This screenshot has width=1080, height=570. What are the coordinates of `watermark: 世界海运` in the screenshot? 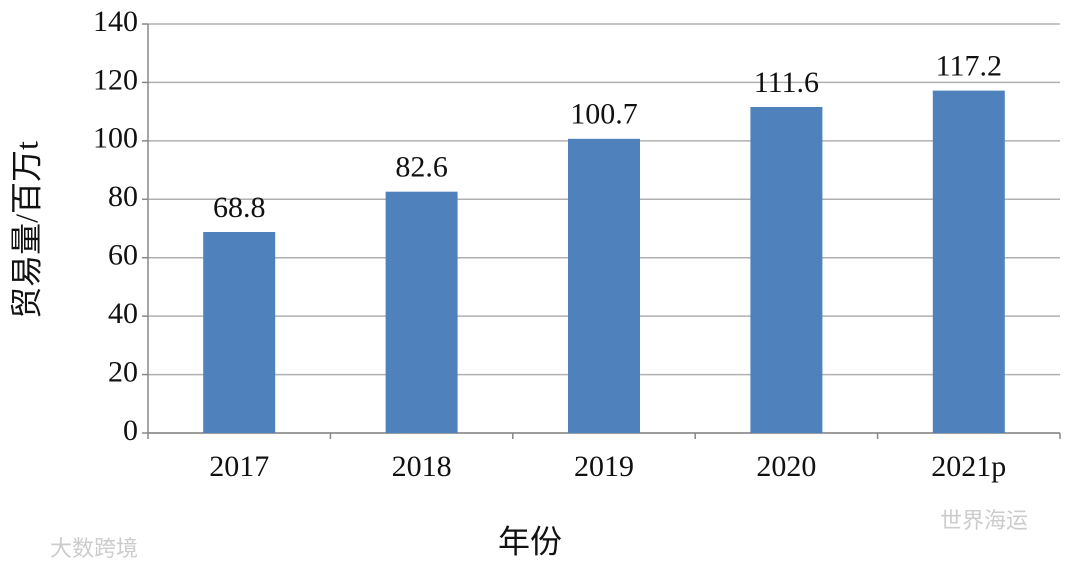 It's located at (984, 521).